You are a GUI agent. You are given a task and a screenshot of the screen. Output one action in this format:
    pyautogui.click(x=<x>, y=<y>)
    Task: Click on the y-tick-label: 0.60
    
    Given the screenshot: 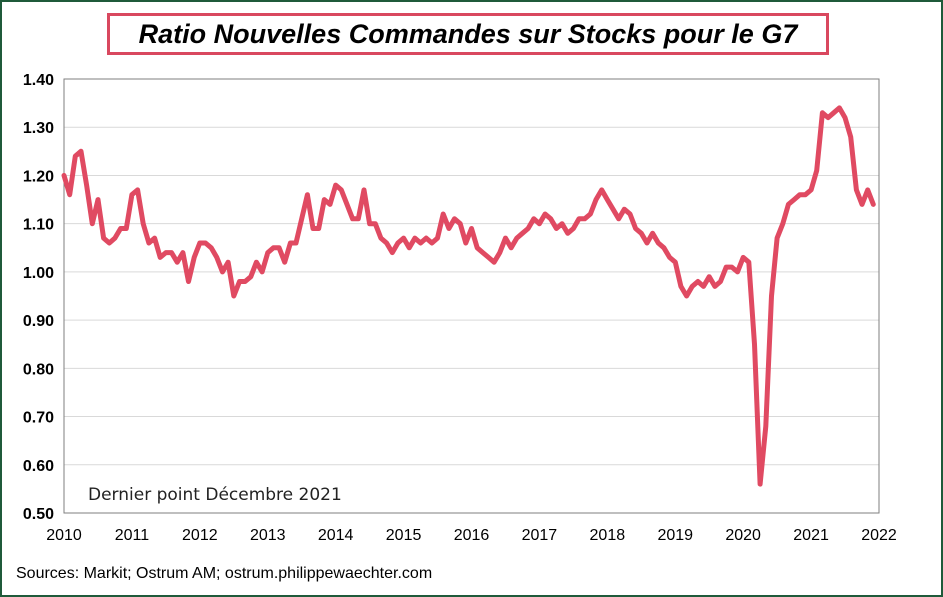 What is the action you would take?
    pyautogui.click(x=38, y=466)
    